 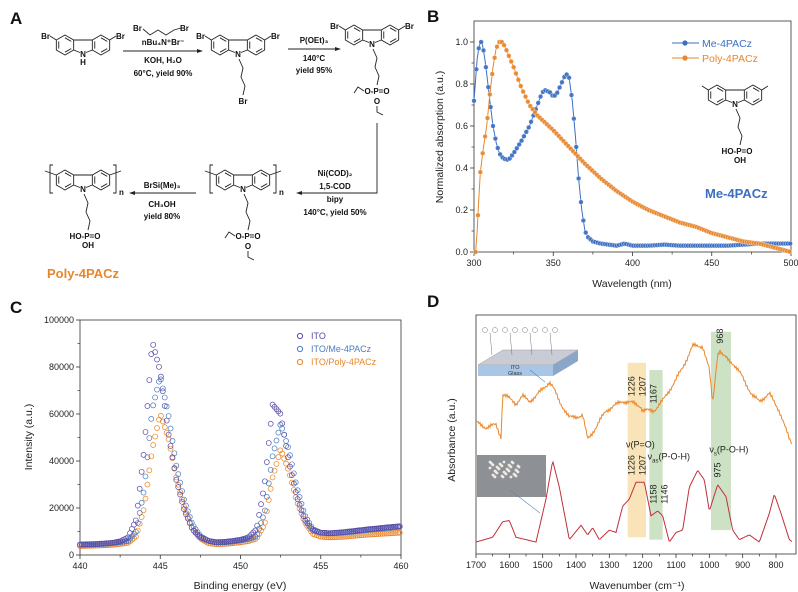 What do you see at coordinates (735, 104) in the screenshot?
I see `nitrogen-atom: N` at bounding box center [735, 104].